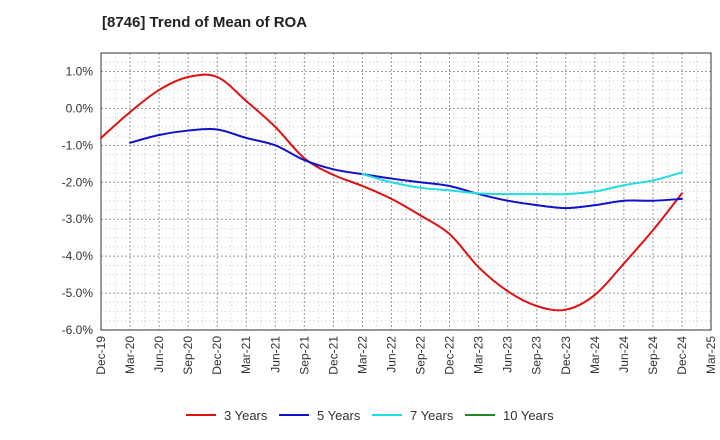 The height and width of the screenshot is (440, 720). Describe the element at coordinates (78, 330) in the screenshot. I see `y-tick-label: -6.0%` at that location.